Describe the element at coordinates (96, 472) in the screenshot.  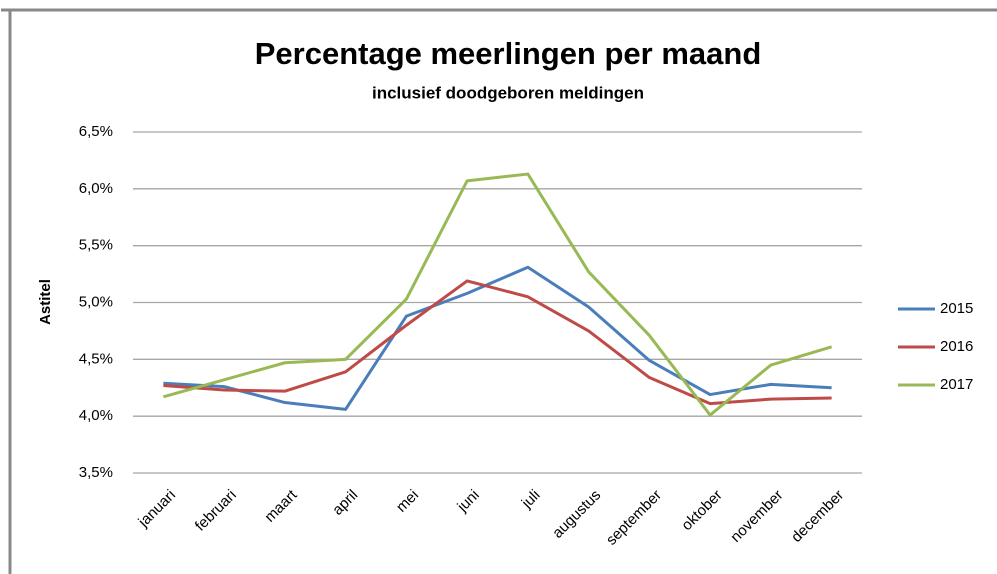
I see `y-tick-label: 3,5%` at that location.